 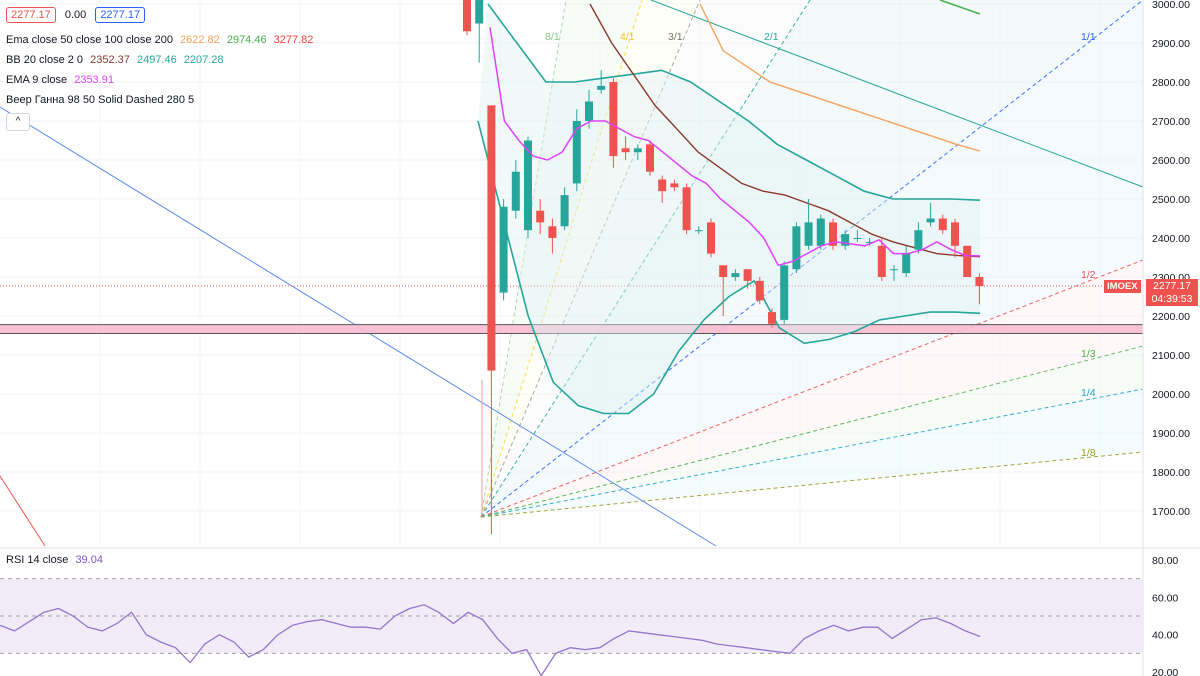 I want to click on gann-label: 8/1, so click(x=552, y=37).